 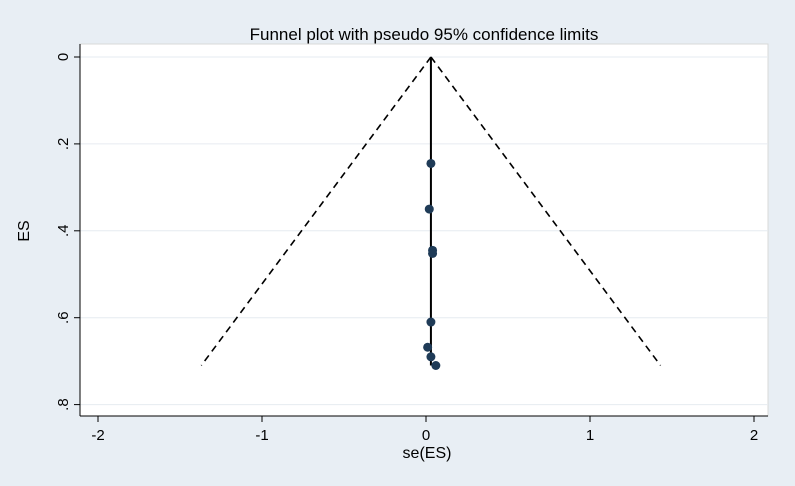 What do you see at coordinates (427, 453) in the screenshot?
I see `x-axis-label: se(ES)` at bounding box center [427, 453].